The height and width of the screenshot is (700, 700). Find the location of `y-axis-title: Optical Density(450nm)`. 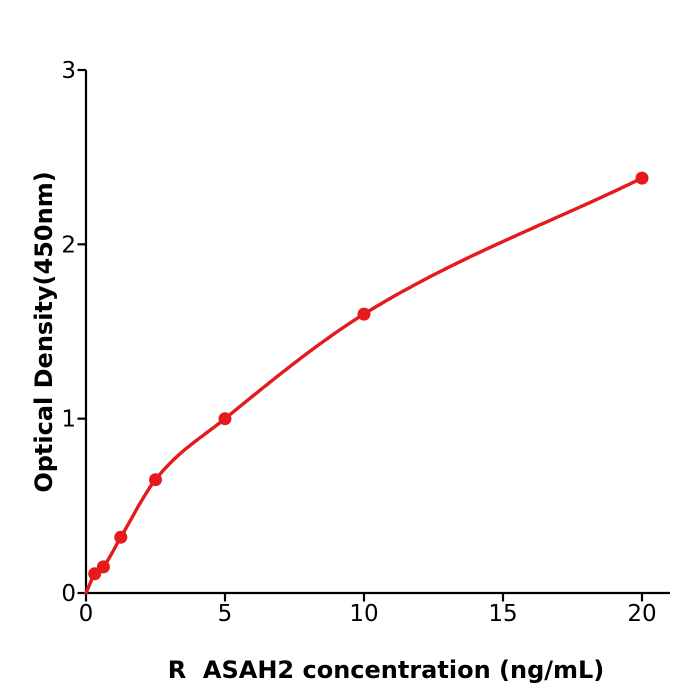

y-axis-title: Optical Density(450nm) is located at coordinates (44, 331).